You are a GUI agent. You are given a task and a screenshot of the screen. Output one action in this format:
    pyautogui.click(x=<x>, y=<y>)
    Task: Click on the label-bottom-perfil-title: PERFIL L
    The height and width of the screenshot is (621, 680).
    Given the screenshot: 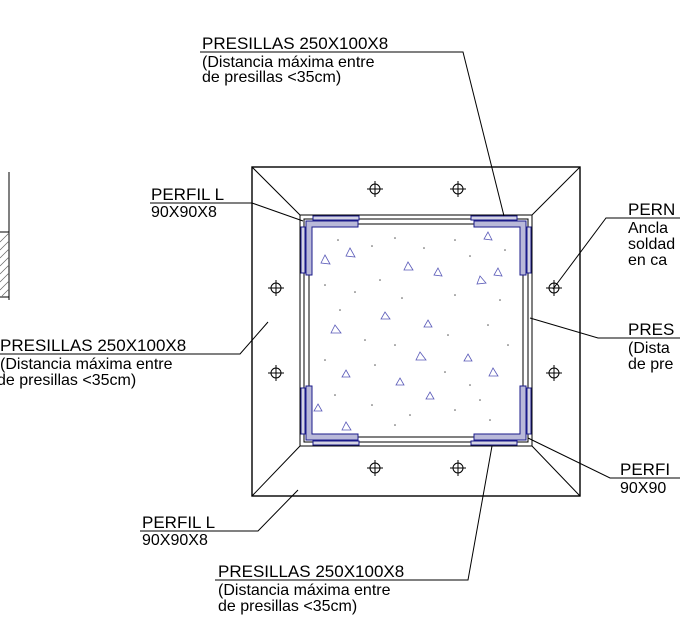 What is the action you would take?
    pyautogui.click(x=178, y=522)
    